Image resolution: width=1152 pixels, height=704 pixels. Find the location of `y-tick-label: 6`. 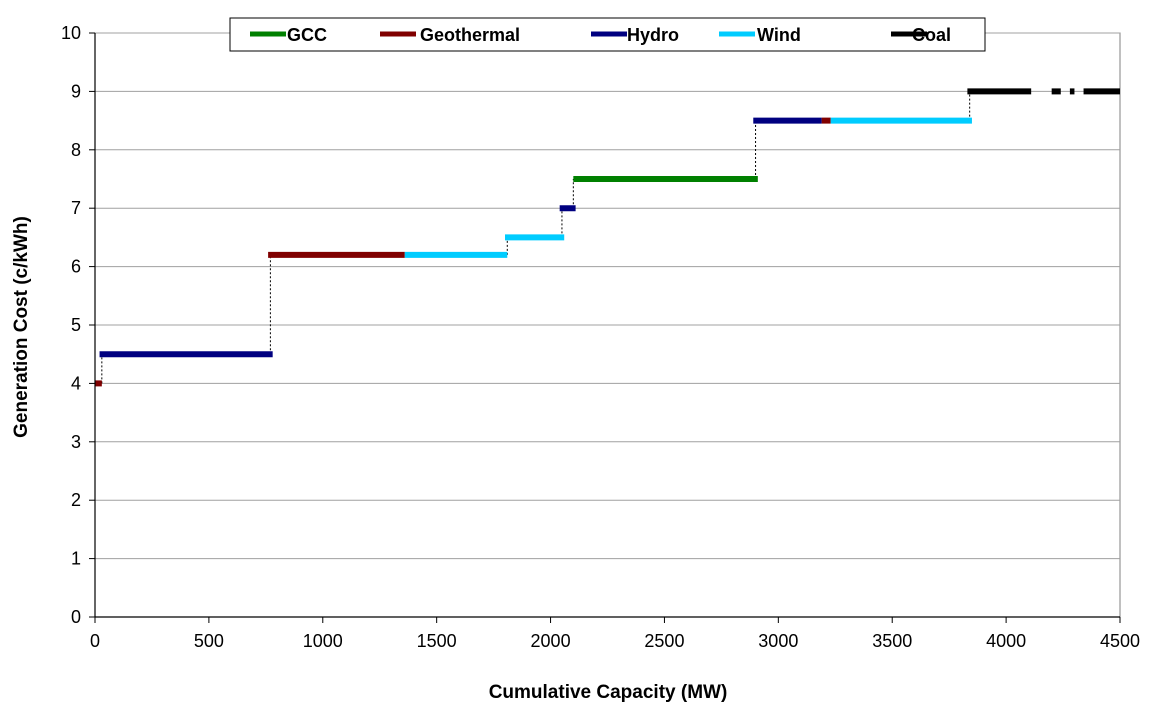

y-tick-label: 6 is located at coordinates (76, 267).